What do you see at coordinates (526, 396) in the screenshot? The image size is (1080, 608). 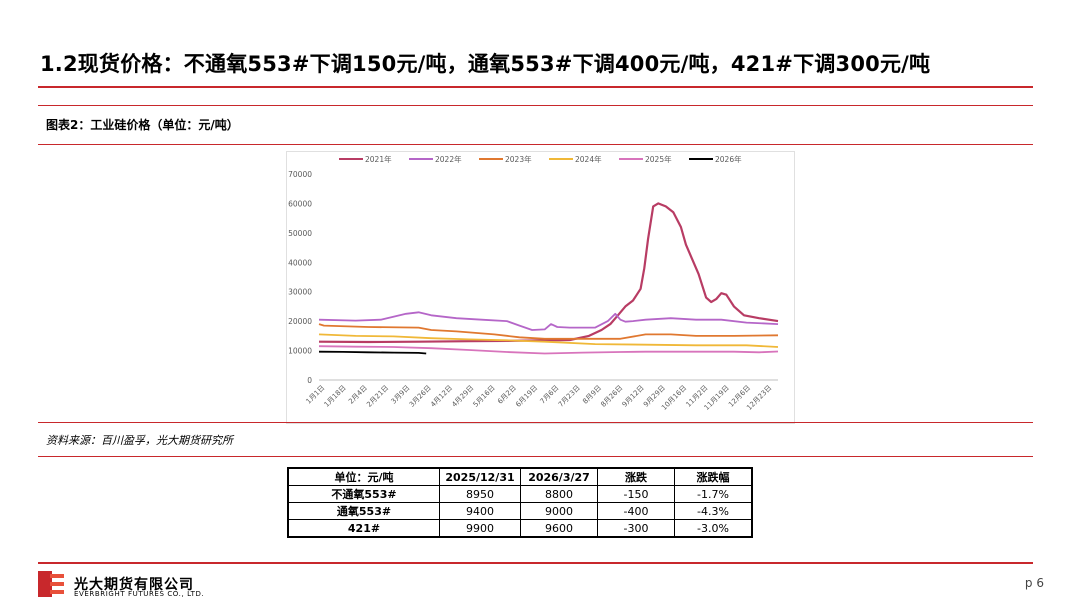 I see `x-tick-label: 6月19日` at bounding box center [526, 396].